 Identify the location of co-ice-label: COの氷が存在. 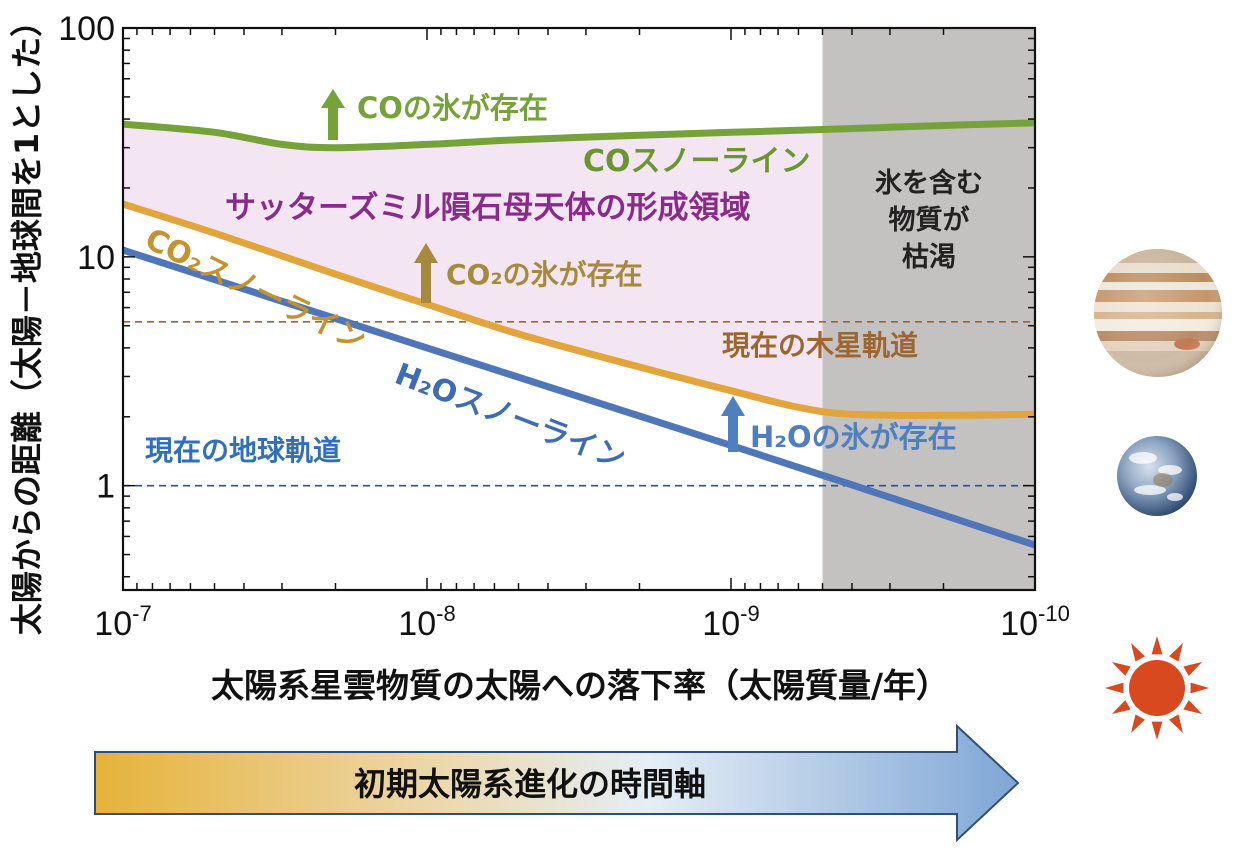
(452, 108).